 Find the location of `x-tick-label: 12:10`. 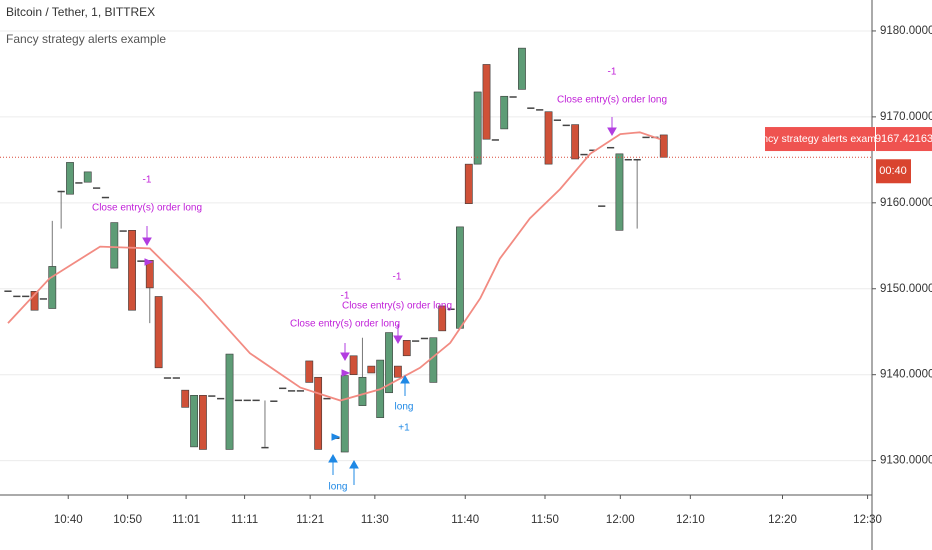

x-tick-label: 12:10 is located at coordinates (690, 520).